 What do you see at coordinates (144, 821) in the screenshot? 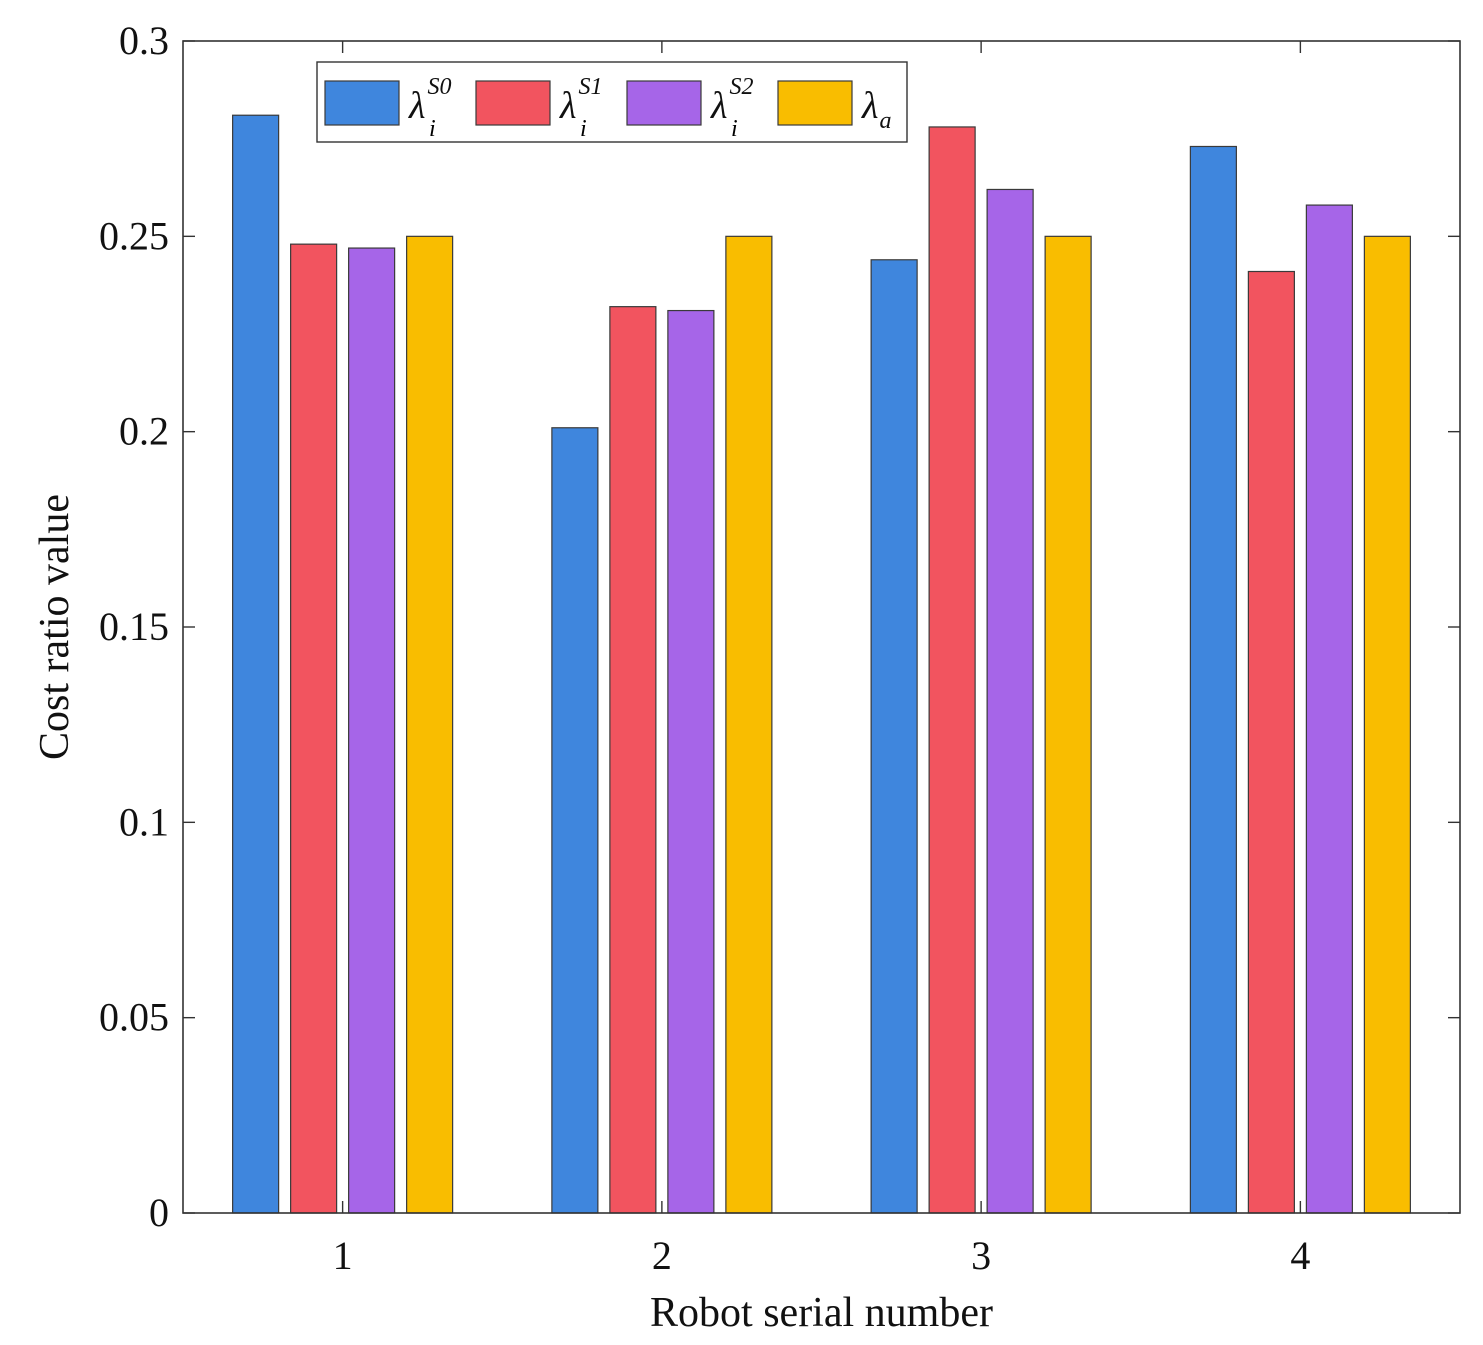
I see `y-tick-label: 0.1` at bounding box center [144, 821].